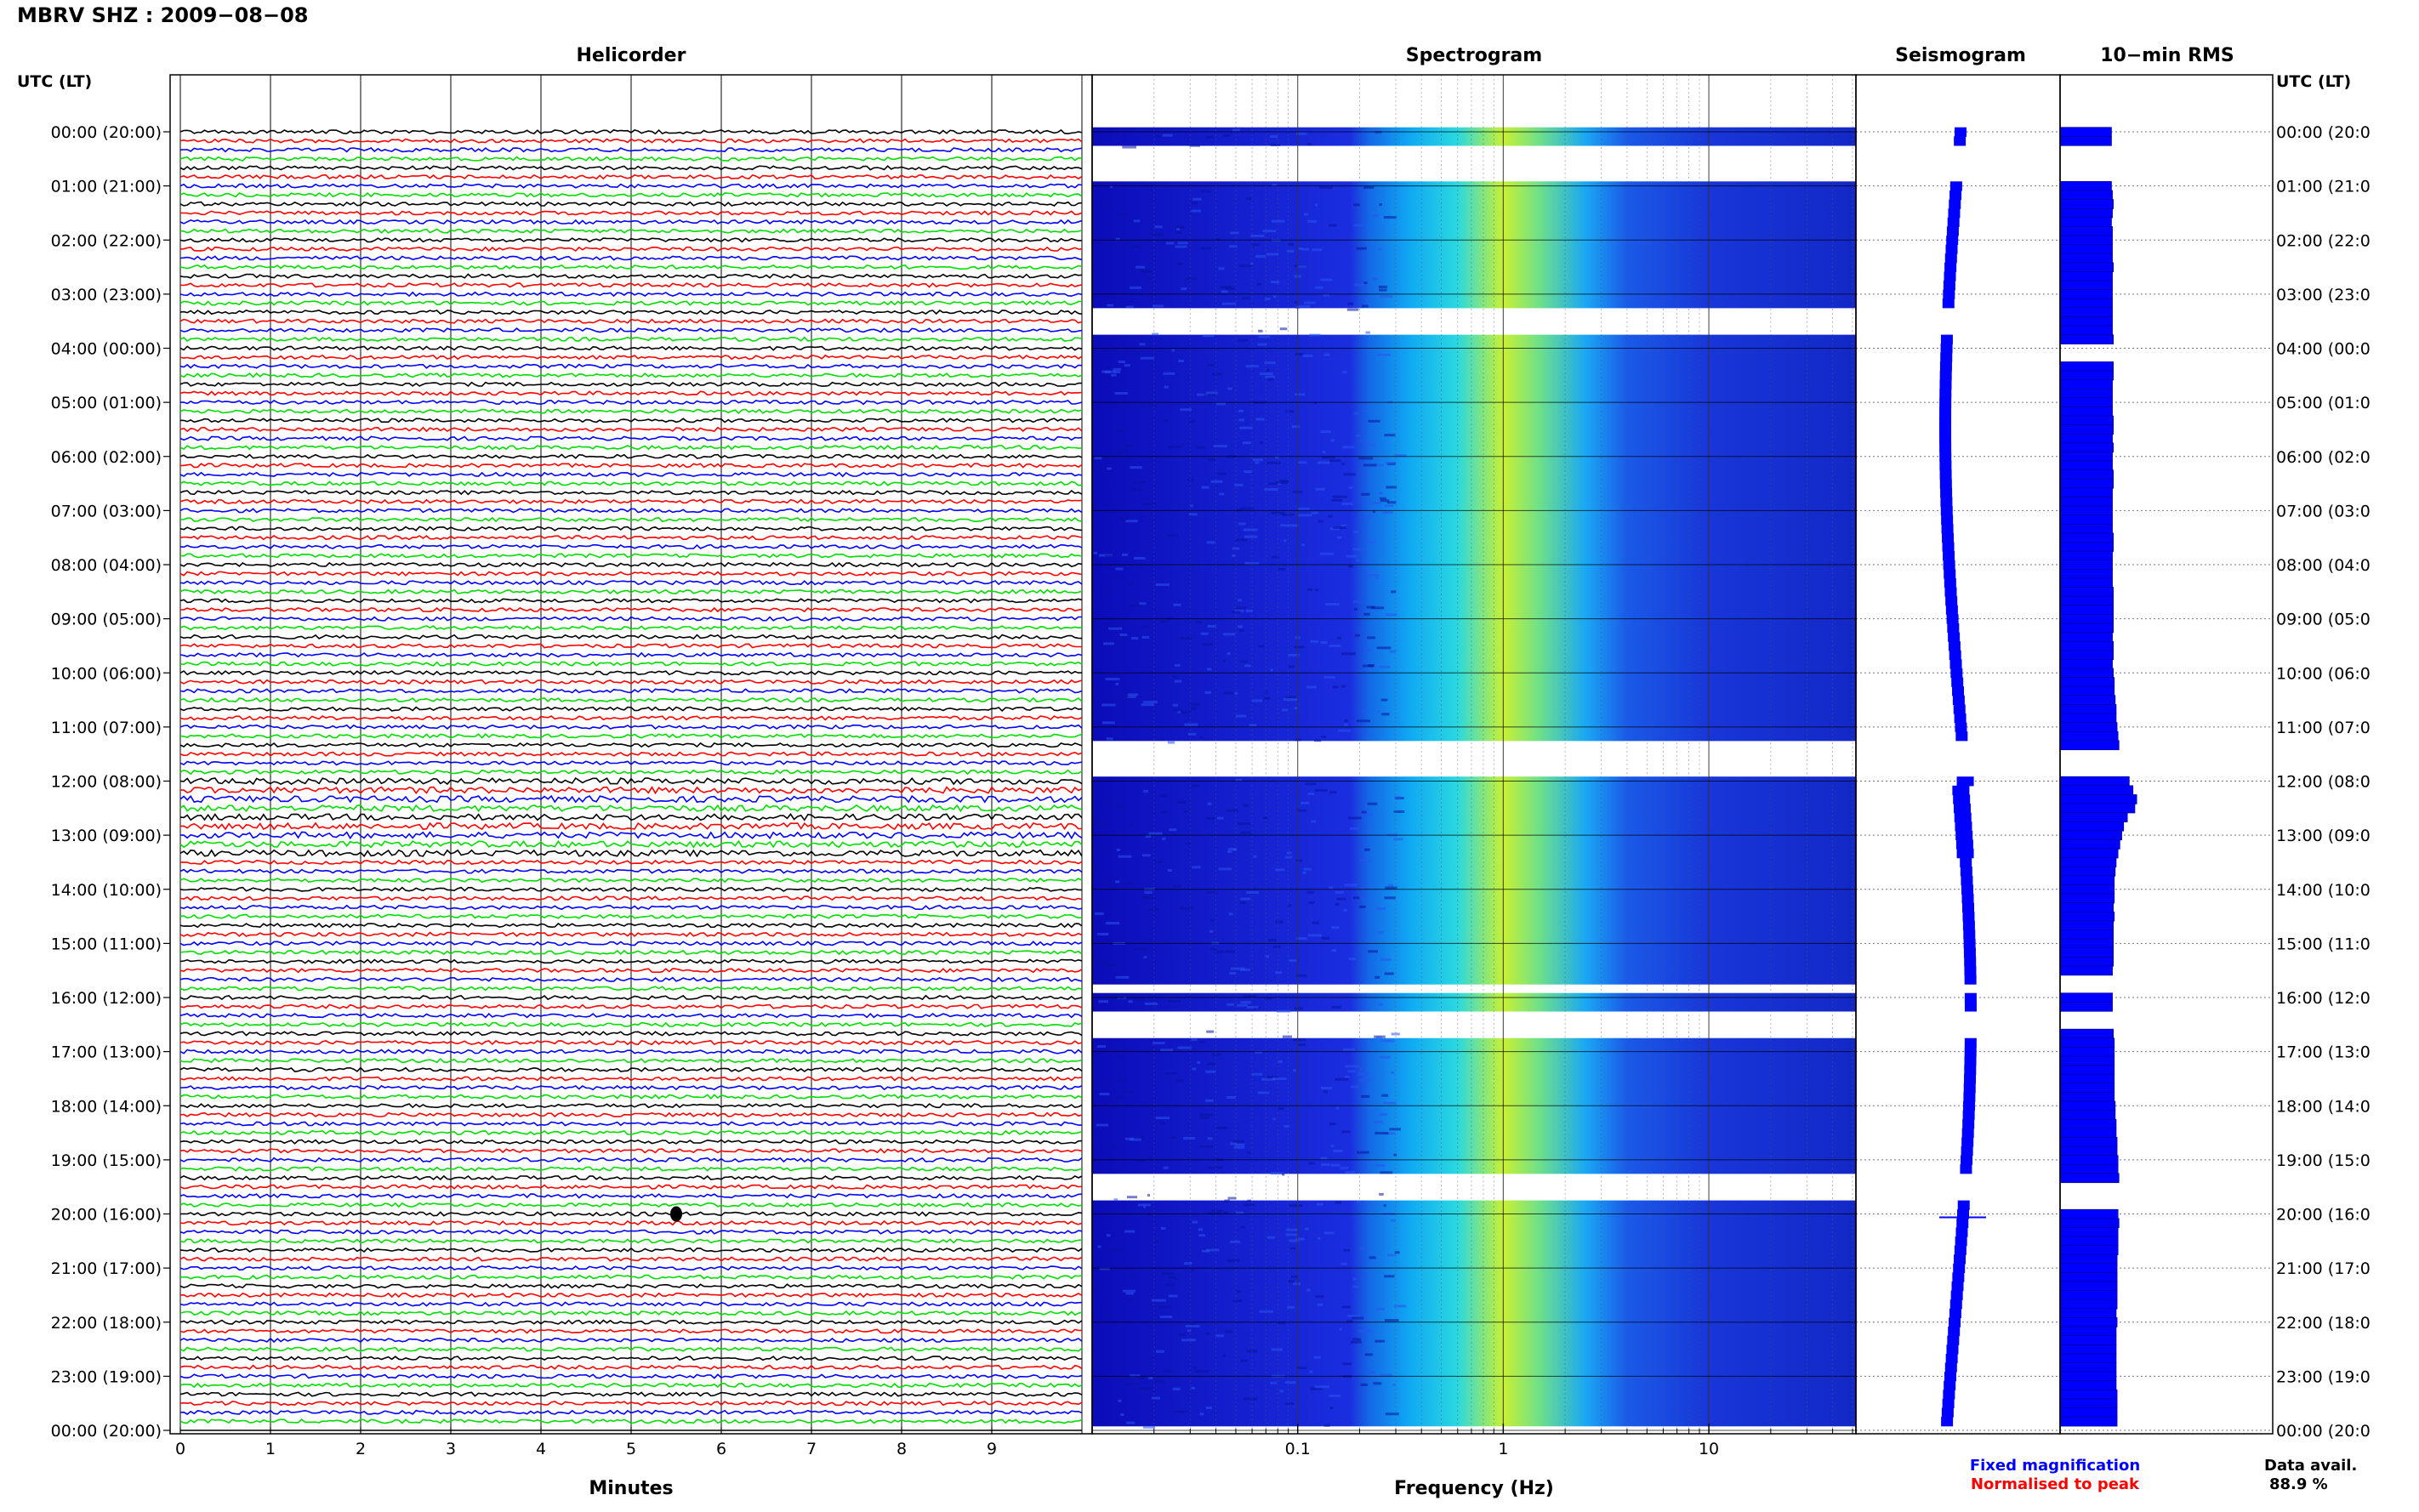 This screenshot has width=2419, height=1512. What do you see at coordinates (106, 673) in the screenshot?
I see `hour-label-left: 10:00 (06:00)` at bounding box center [106, 673].